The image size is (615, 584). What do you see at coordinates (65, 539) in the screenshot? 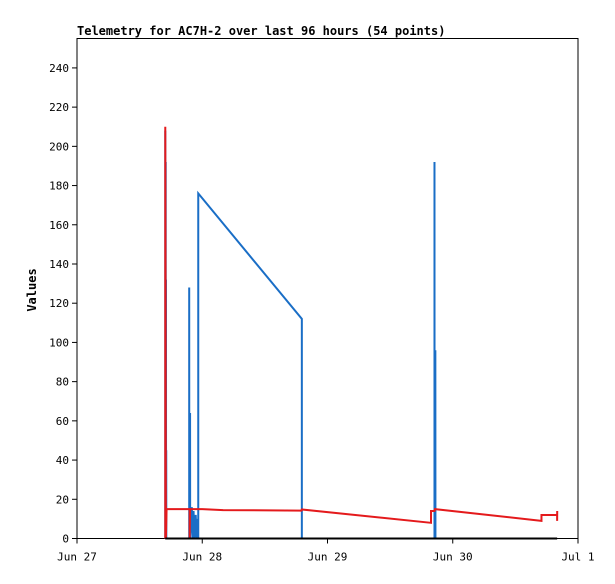
I see `y-tick-label: 0` at bounding box center [65, 539].